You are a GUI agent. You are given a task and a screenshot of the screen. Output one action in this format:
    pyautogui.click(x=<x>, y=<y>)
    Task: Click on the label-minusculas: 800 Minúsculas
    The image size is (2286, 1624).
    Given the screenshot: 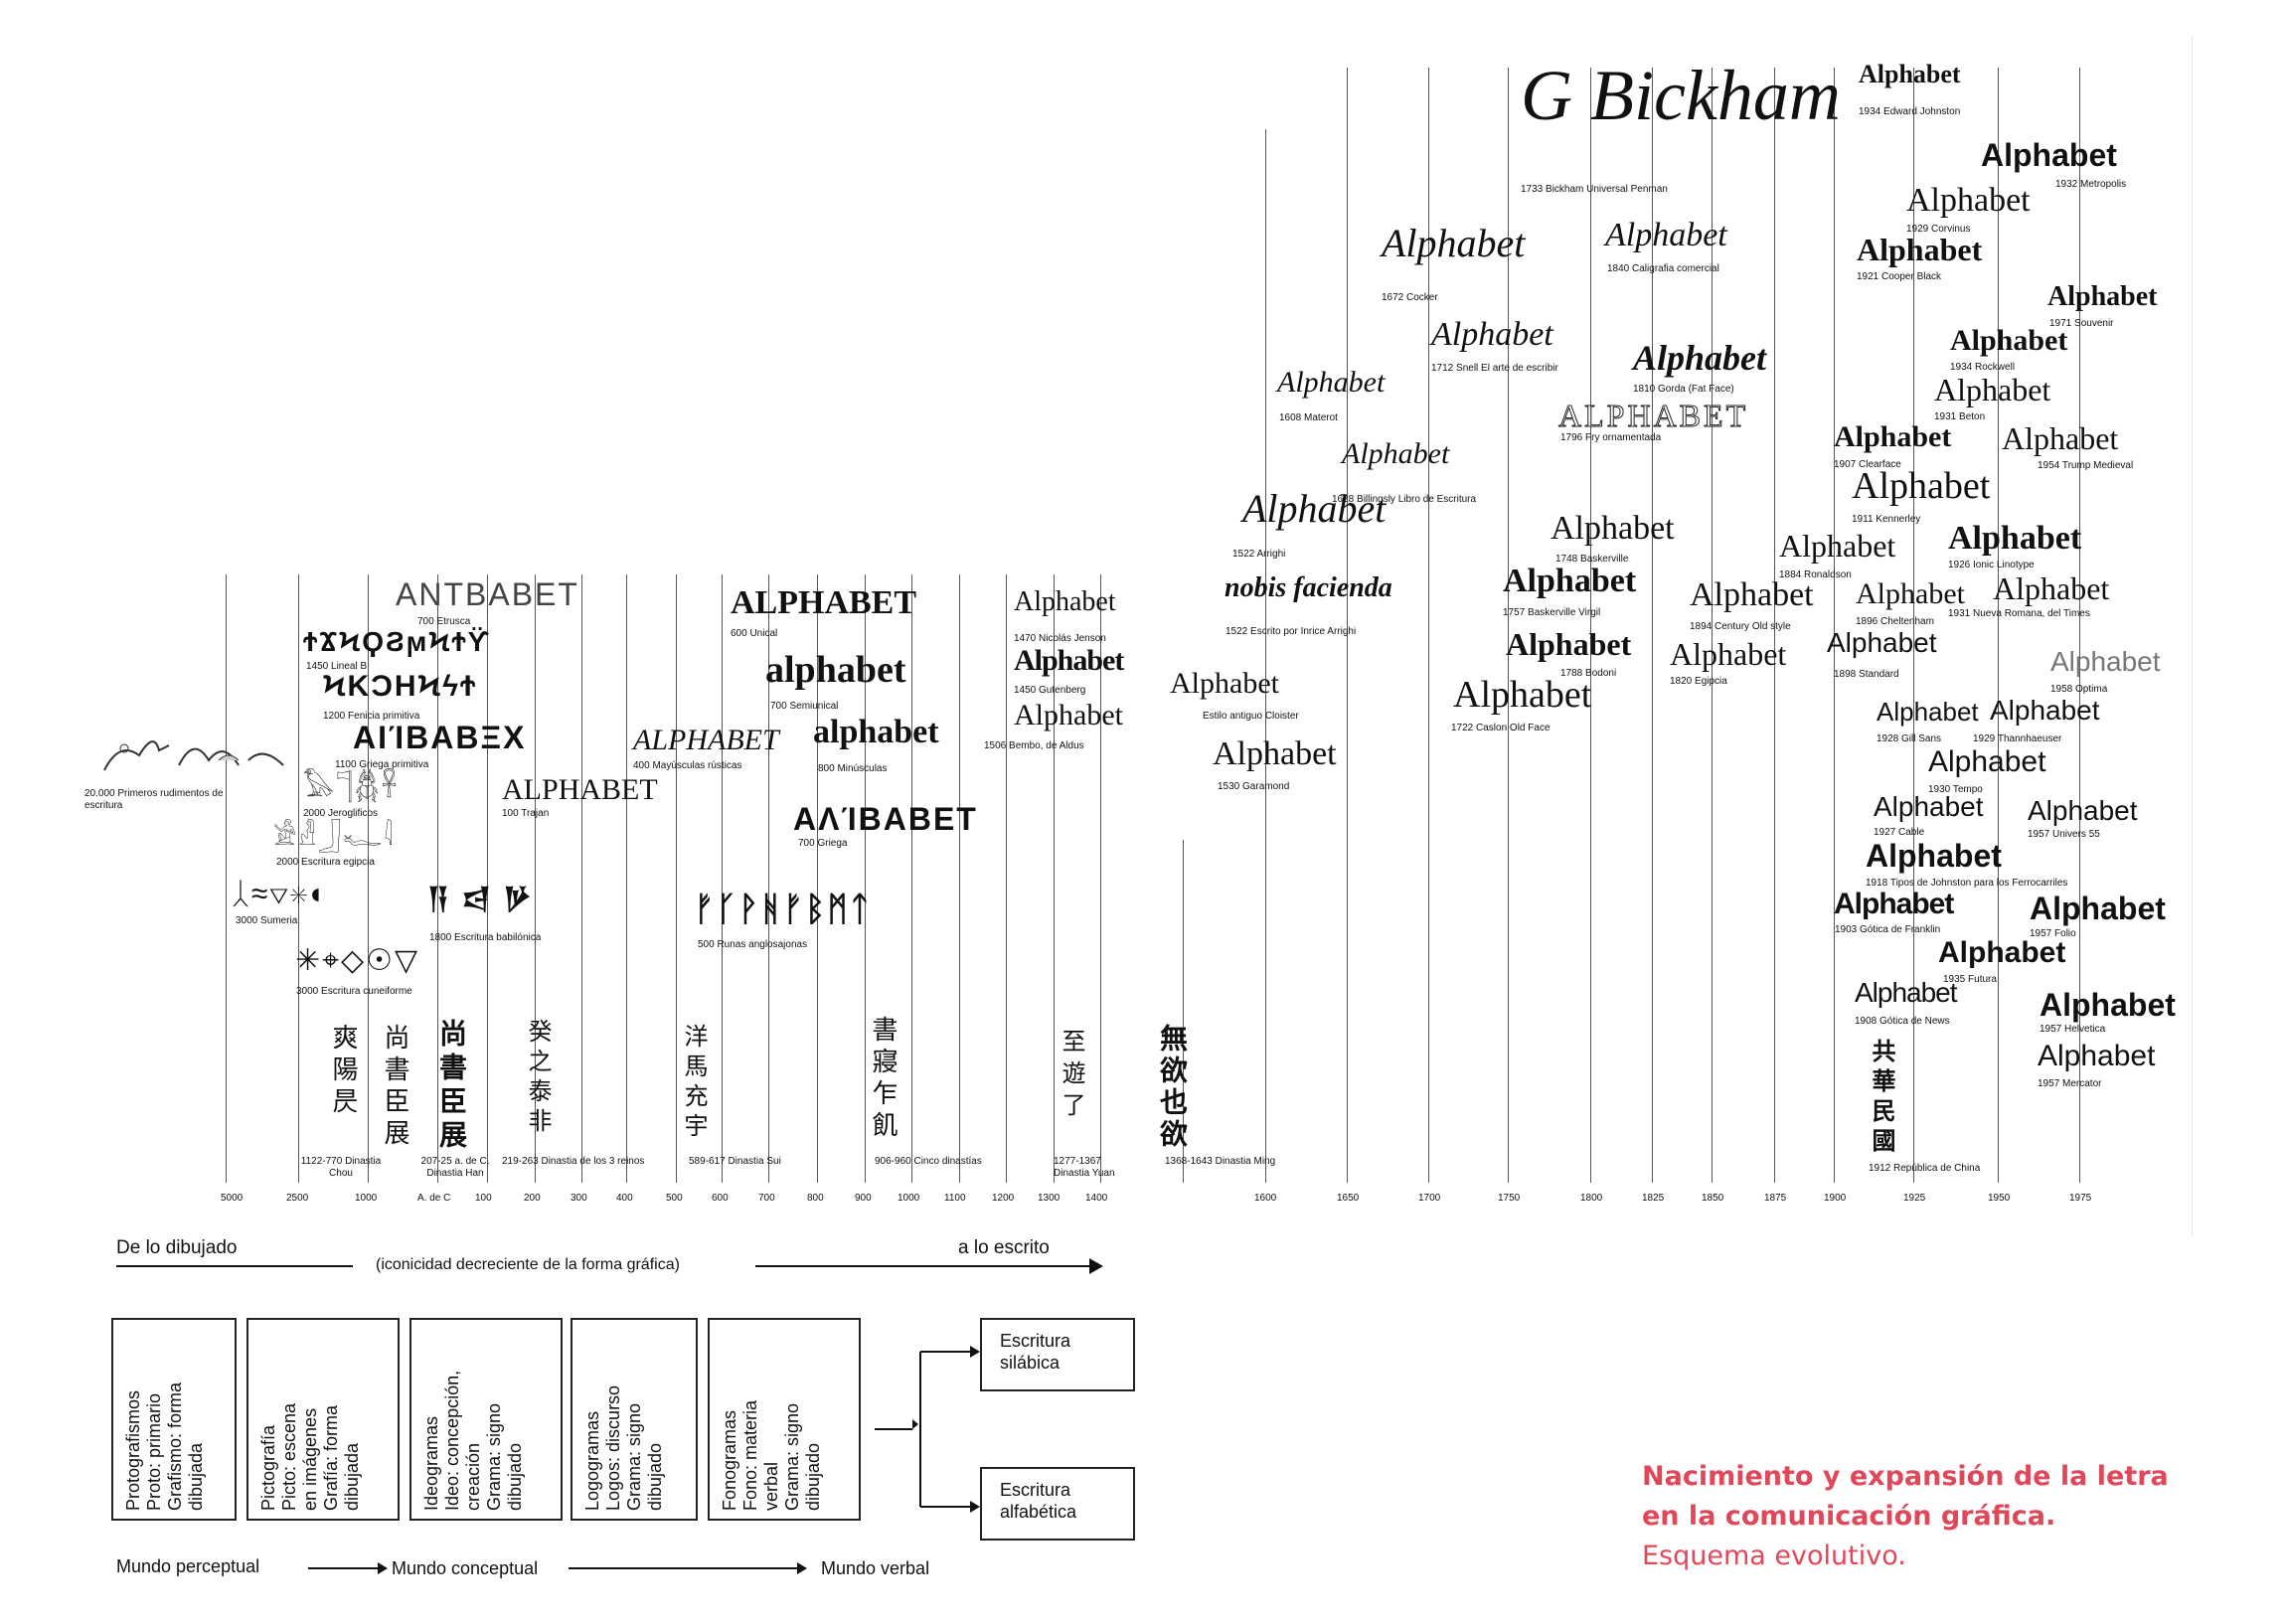 What is the action you would take?
    pyautogui.click(x=853, y=768)
    